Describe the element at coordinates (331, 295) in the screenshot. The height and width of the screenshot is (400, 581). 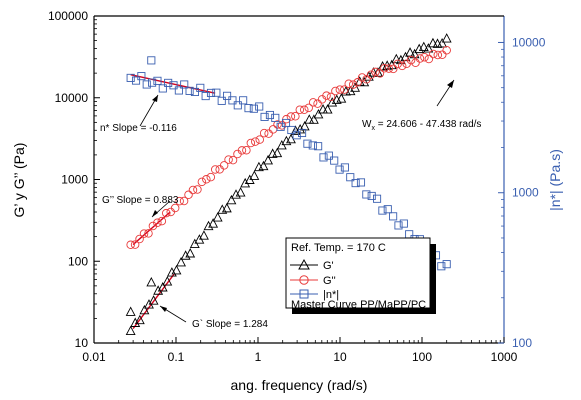
I see `legend-label-eta: |n*|` at that location.